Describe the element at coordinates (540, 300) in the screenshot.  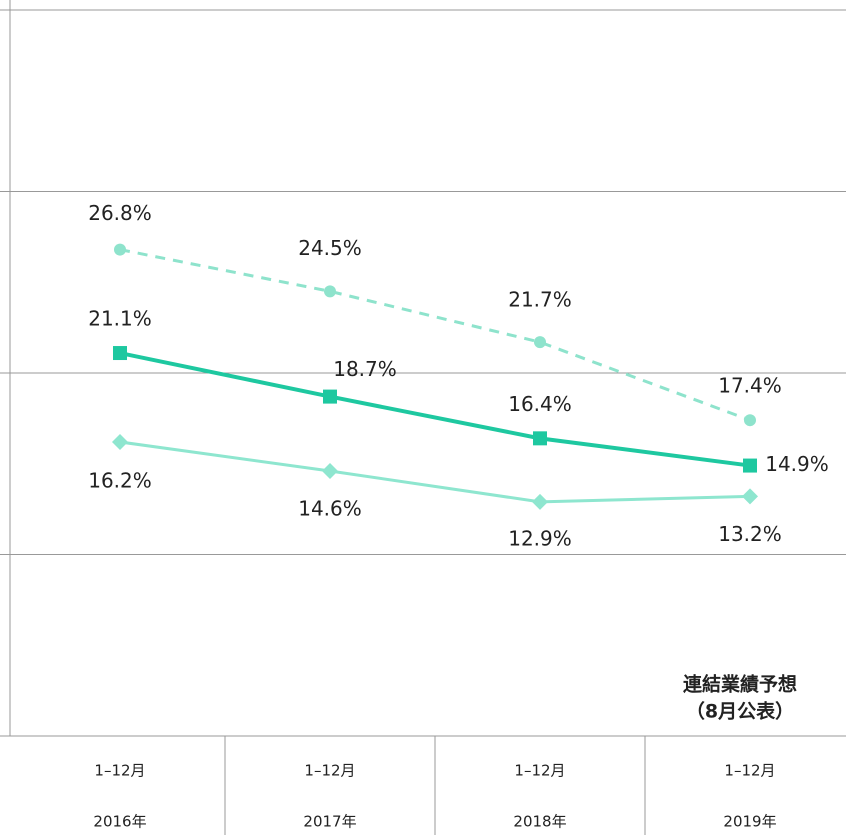
I see `data-label: 21.7%` at that location.